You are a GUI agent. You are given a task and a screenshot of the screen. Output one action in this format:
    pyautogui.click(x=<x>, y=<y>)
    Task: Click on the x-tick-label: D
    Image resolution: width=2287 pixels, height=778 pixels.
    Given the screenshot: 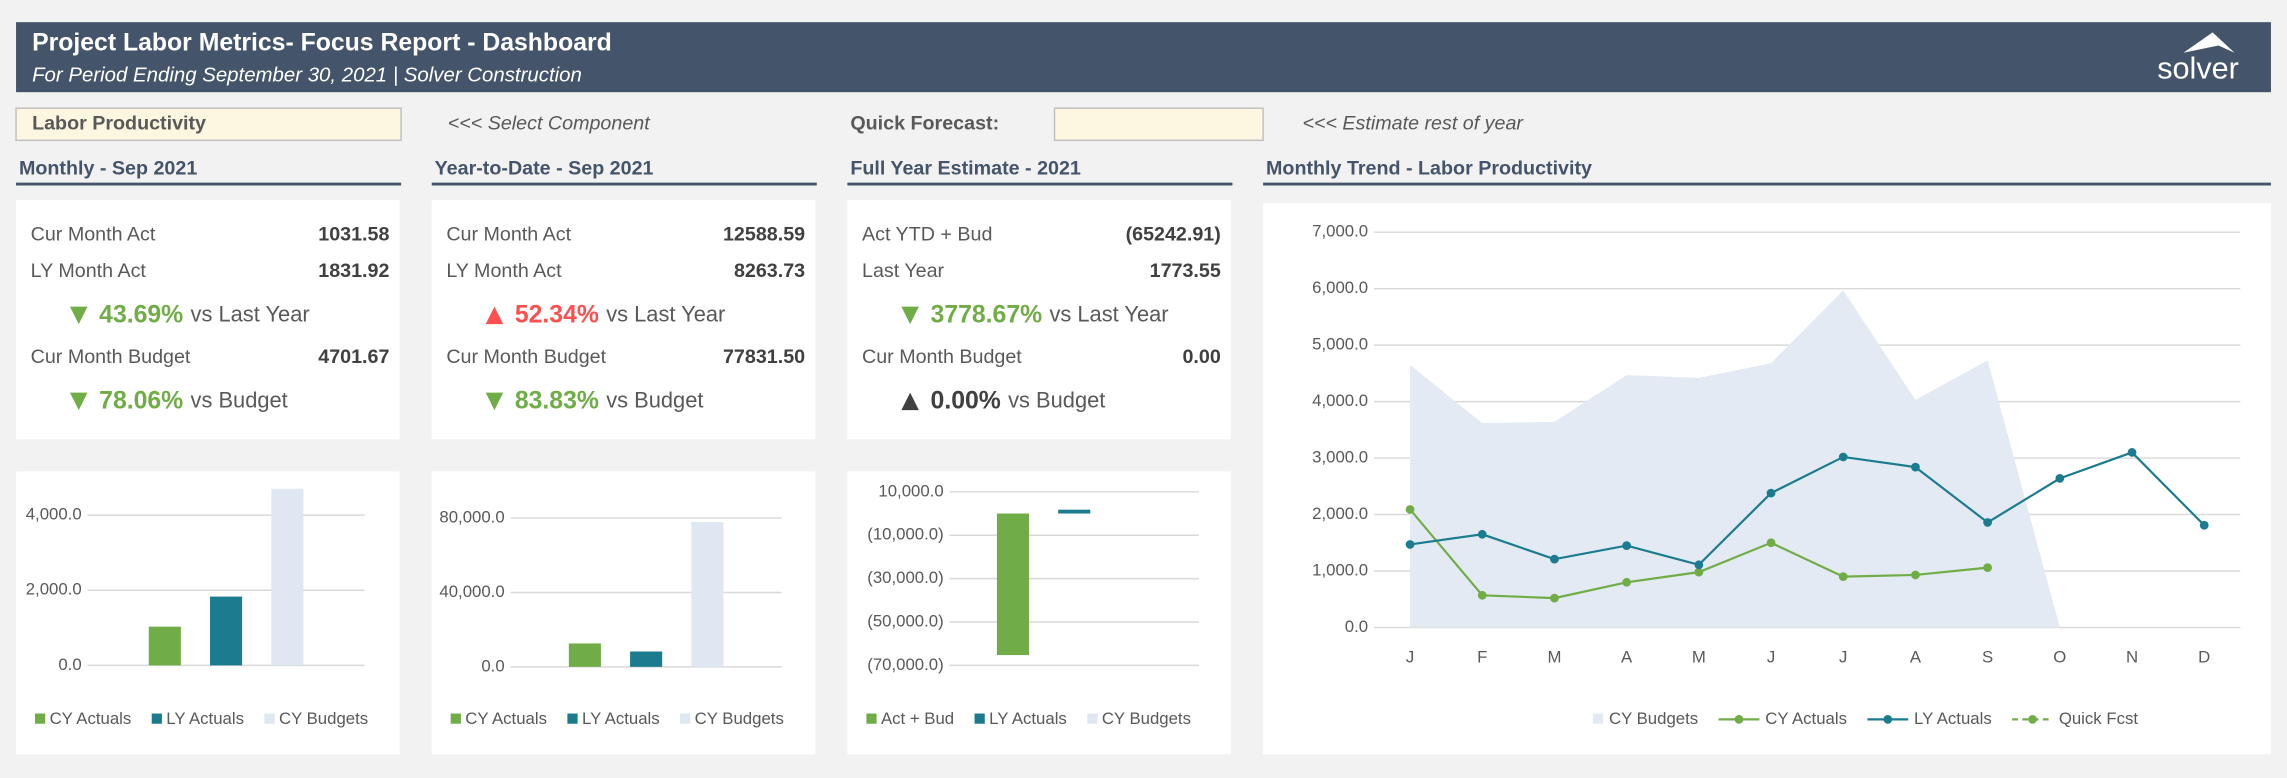 What is the action you would take?
    pyautogui.click(x=2204, y=657)
    